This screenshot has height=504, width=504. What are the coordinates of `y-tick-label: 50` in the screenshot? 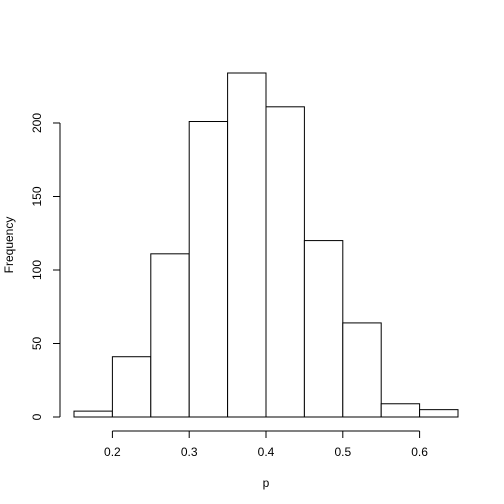 It's located at (37, 344).